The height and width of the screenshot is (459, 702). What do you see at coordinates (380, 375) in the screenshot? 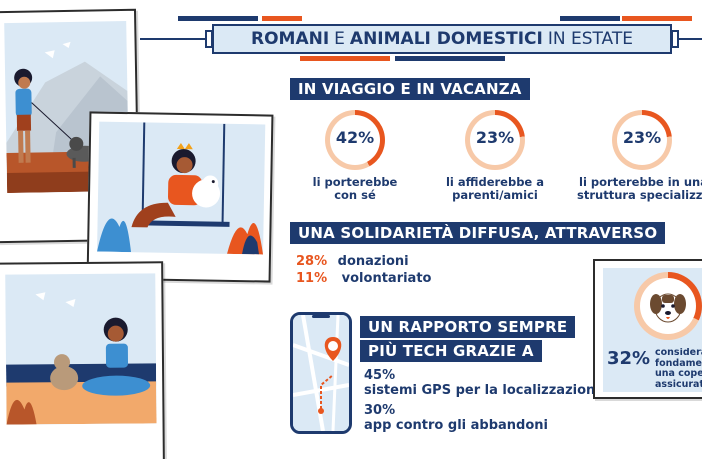
I see `tech-percent-1: 45%` at bounding box center [380, 375].